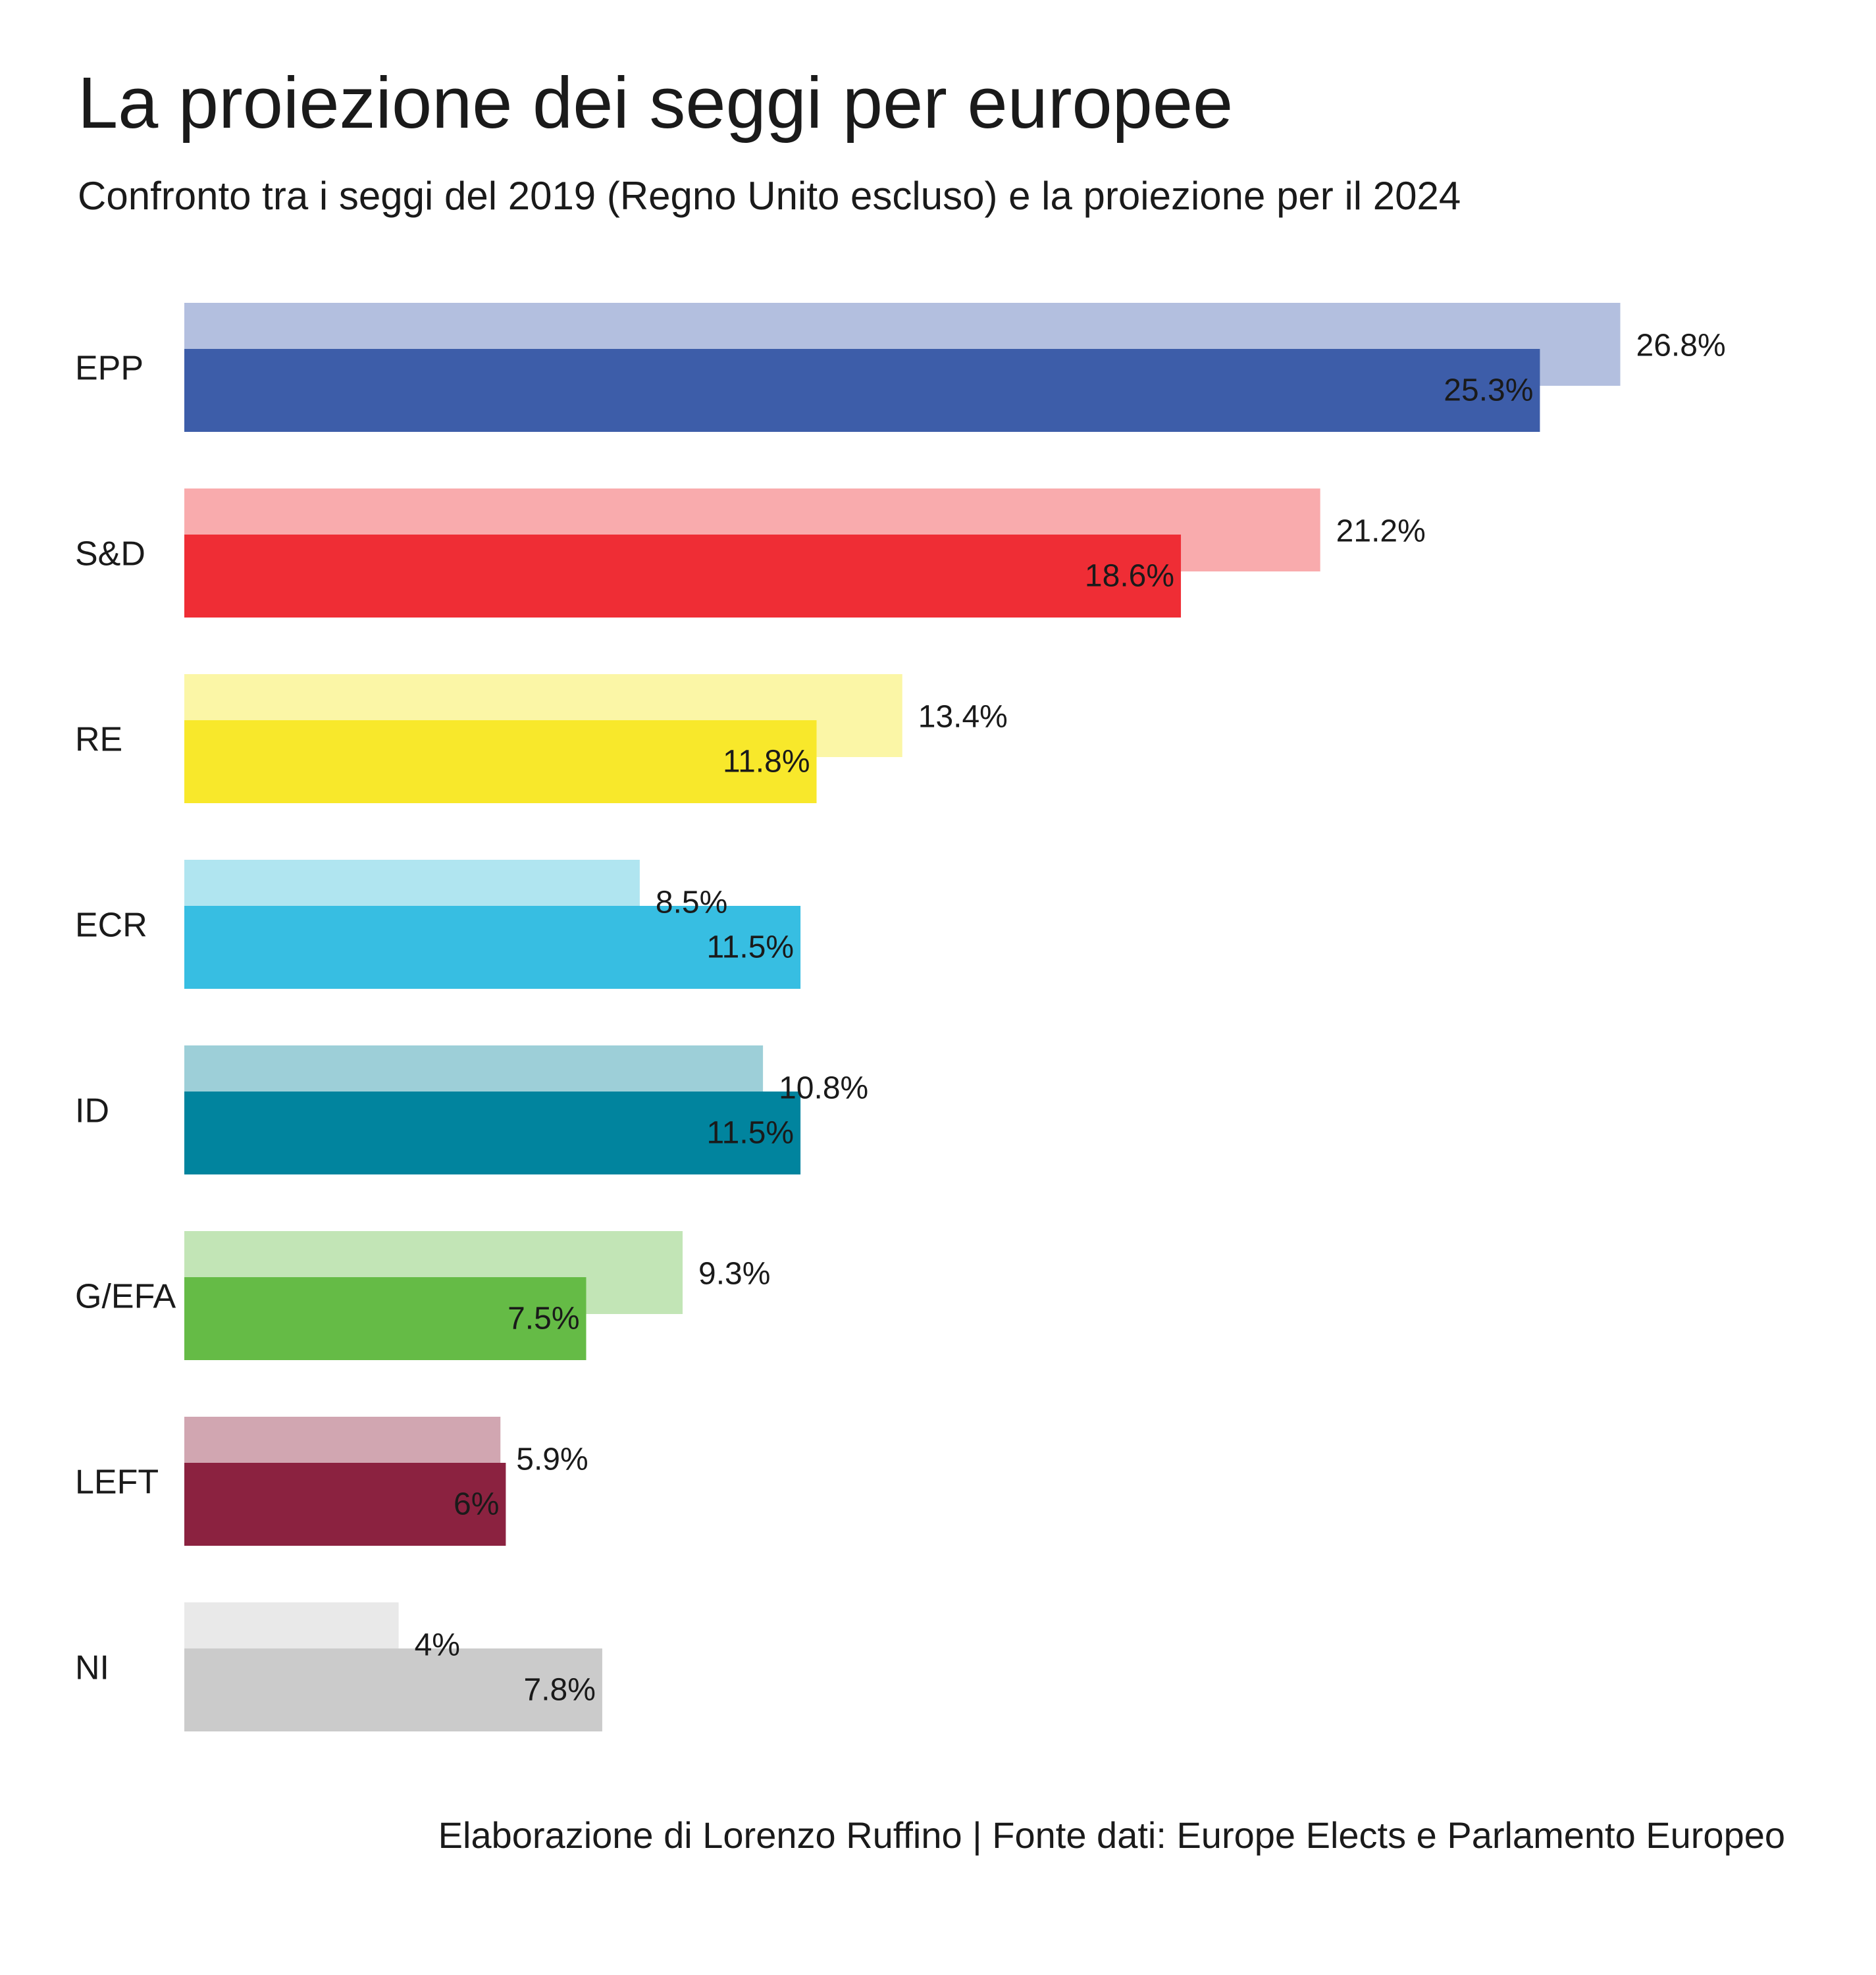 The image size is (1876, 1975). I want to click on data-label-2019: 10.8%, so click(823, 1088).